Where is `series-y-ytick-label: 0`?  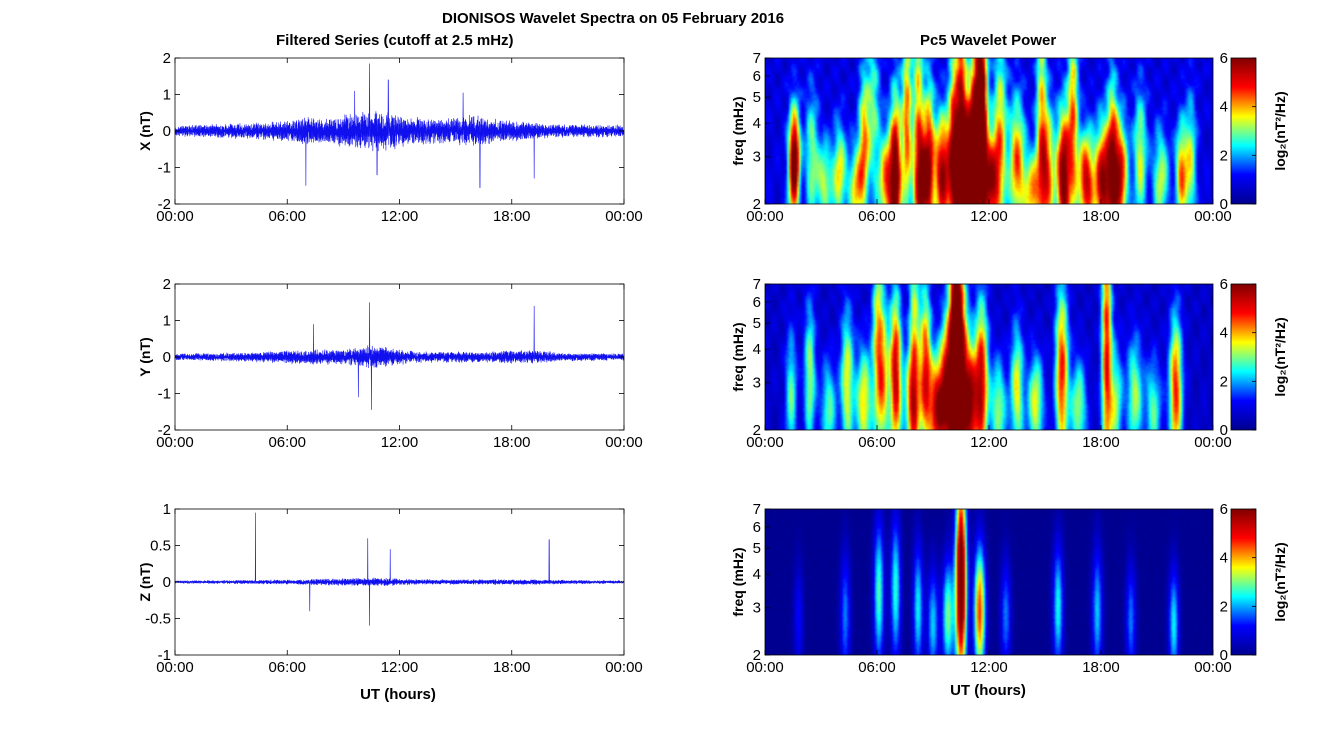 series-y-ytick-label: 0 is located at coordinates (167, 357).